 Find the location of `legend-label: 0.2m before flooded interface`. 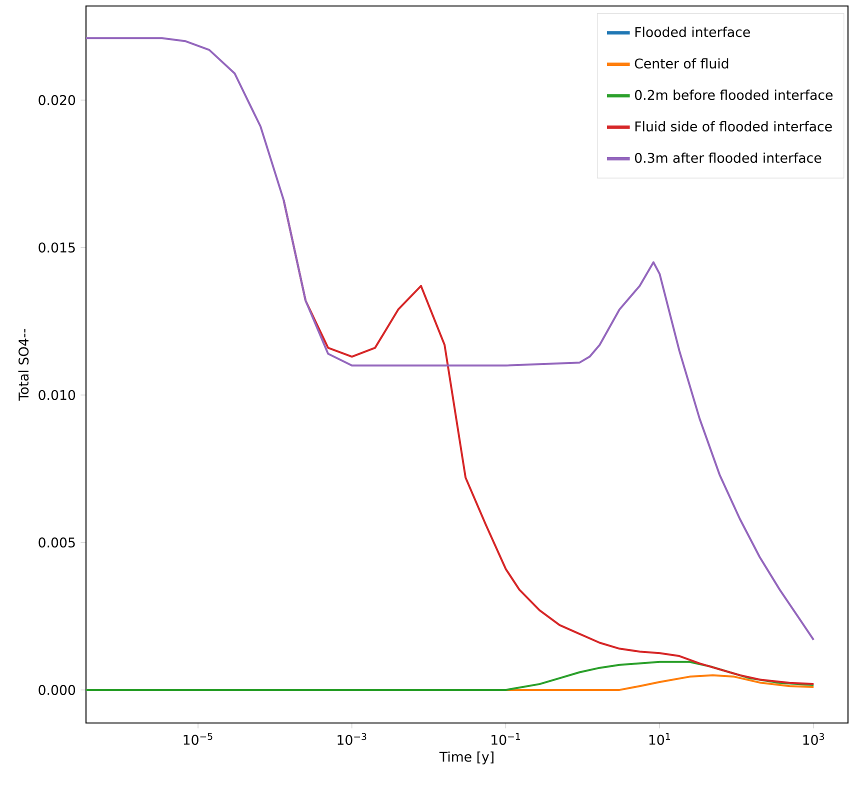

legend-label: 0.2m before flooded interface is located at coordinates (733, 95).